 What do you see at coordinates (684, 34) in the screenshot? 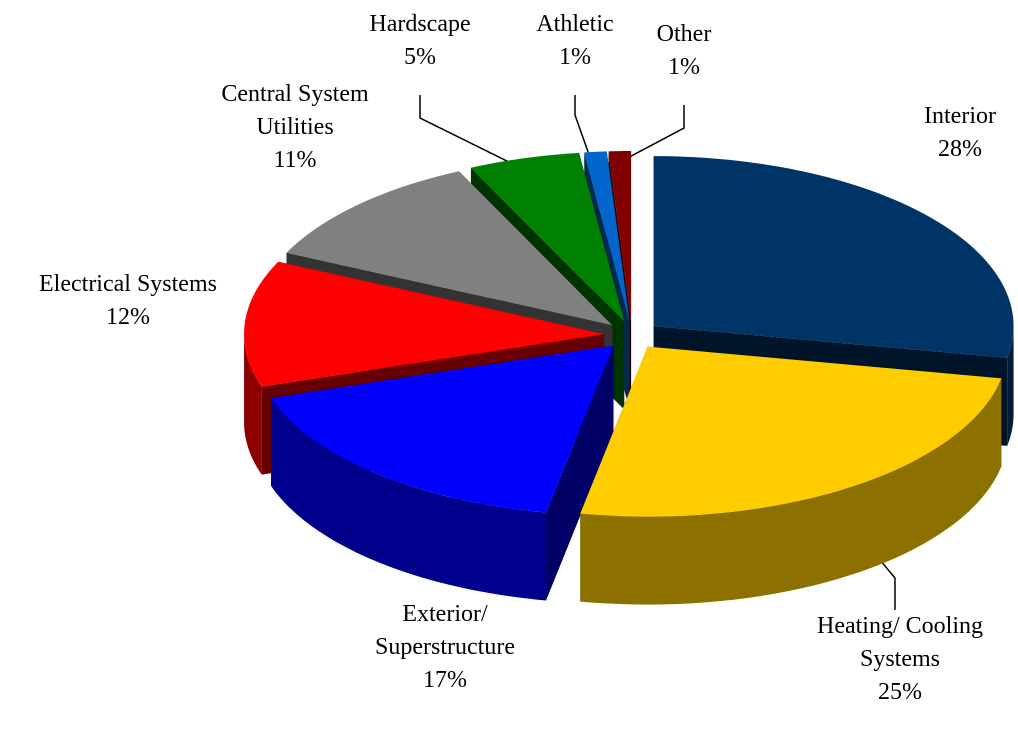
I see `category-label: Other` at bounding box center [684, 34].